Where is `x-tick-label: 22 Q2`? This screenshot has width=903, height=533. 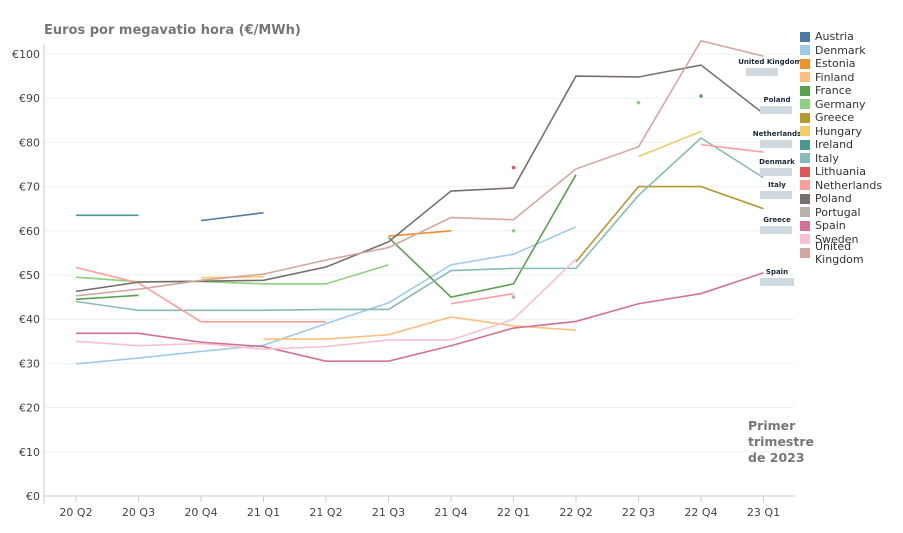
x-tick-label: 22 Q2 is located at coordinates (575, 512).